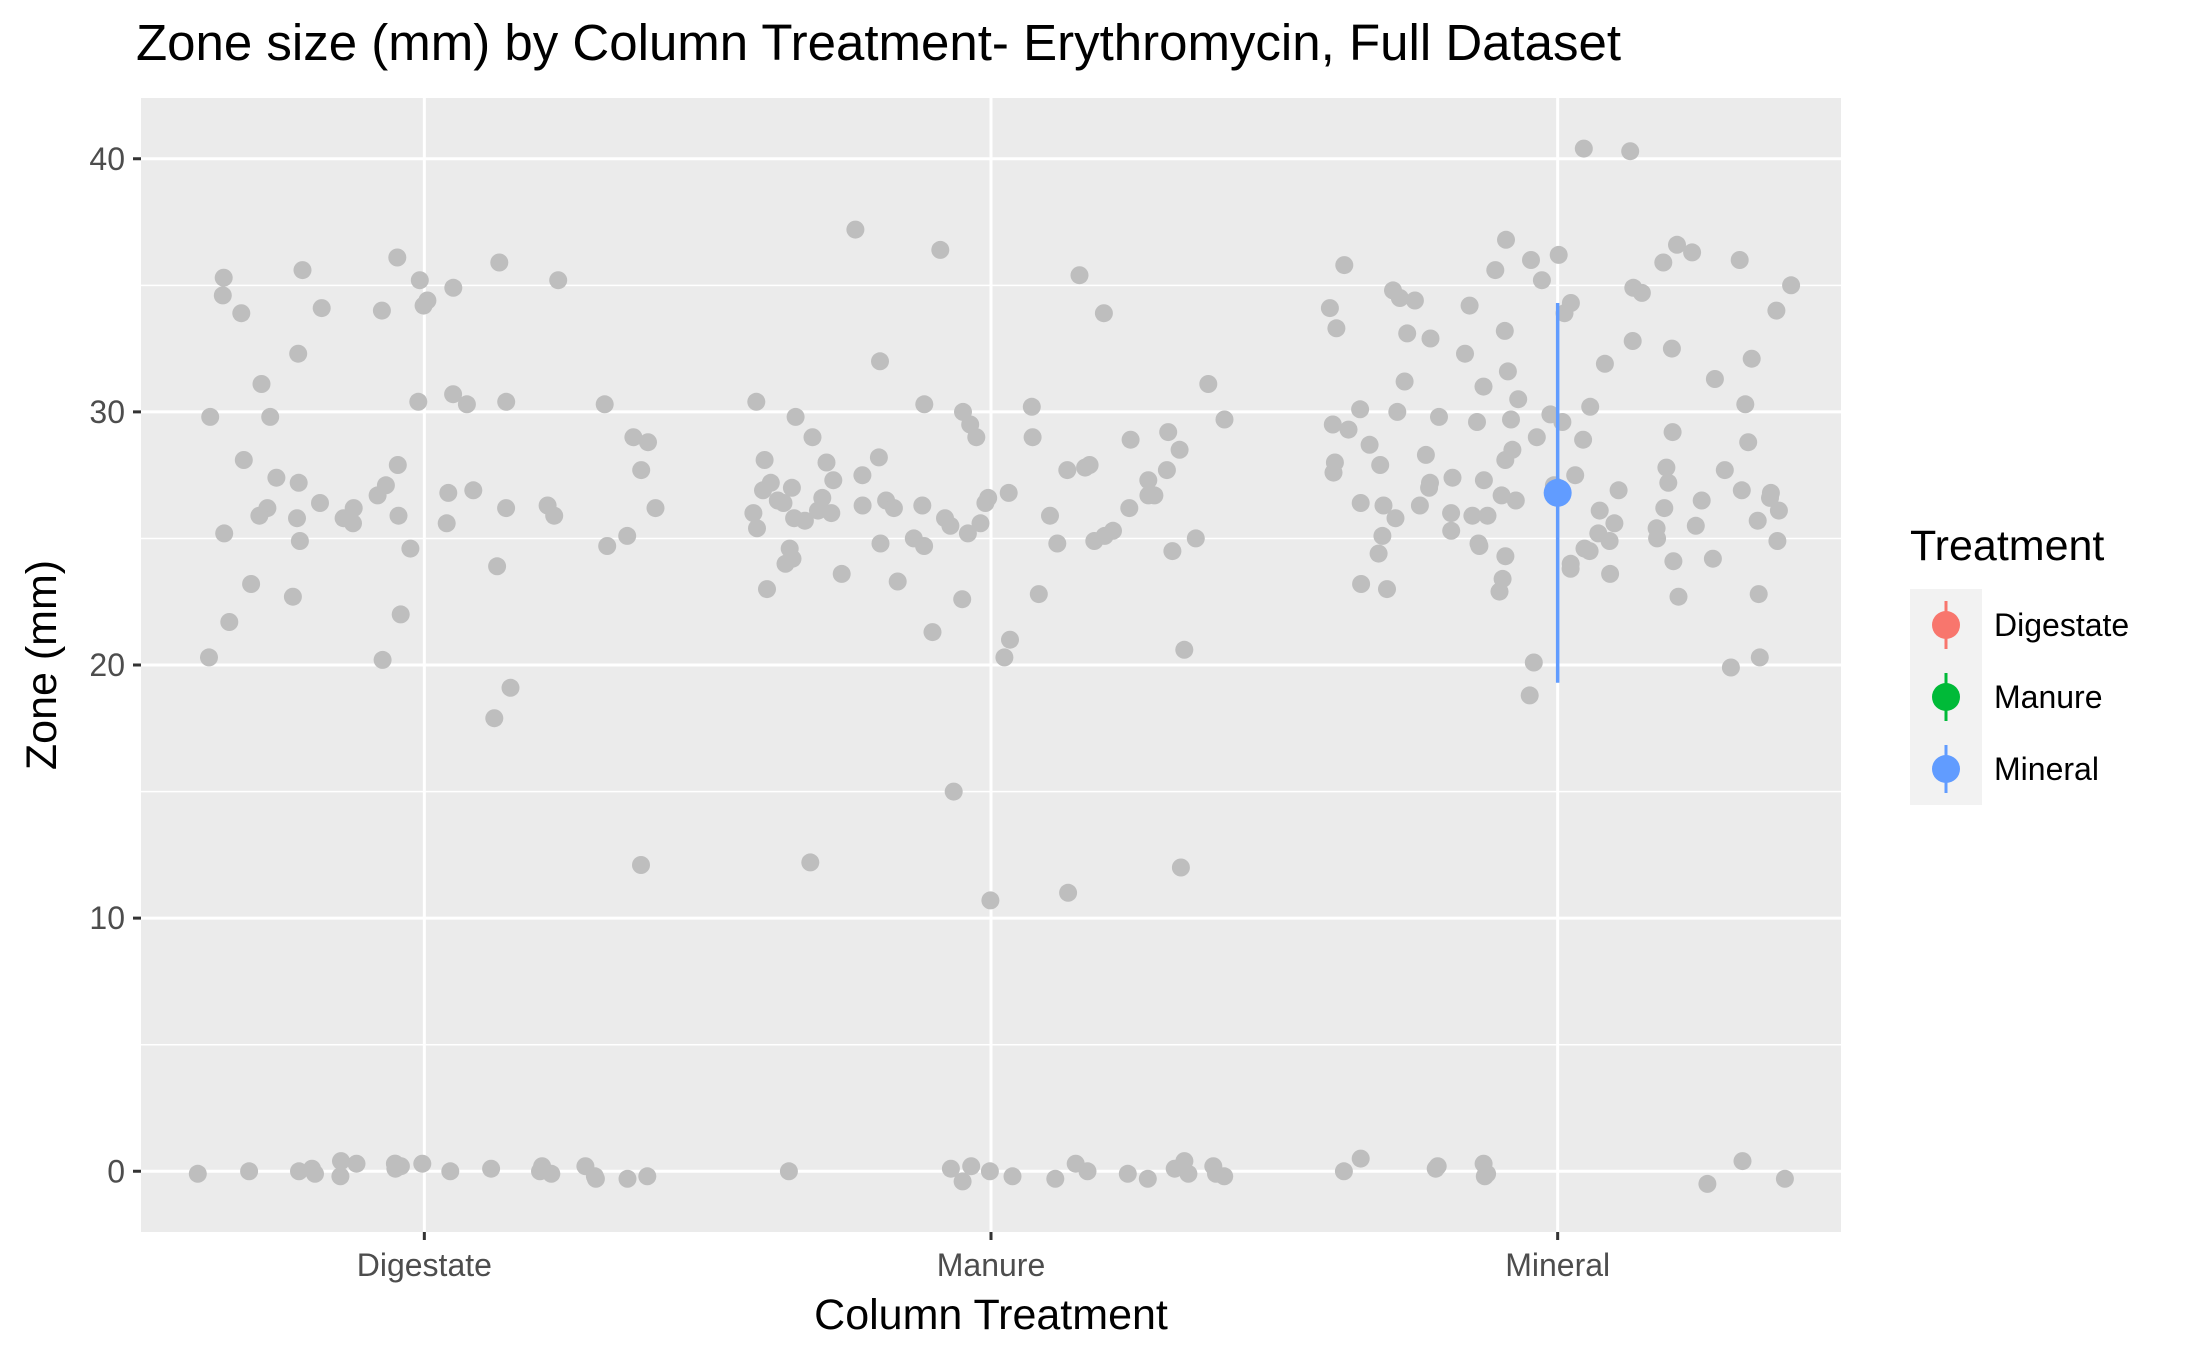  Describe the element at coordinates (991, 1315) in the screenshot. I see `x-axis-title: Column Treatment` at that location.